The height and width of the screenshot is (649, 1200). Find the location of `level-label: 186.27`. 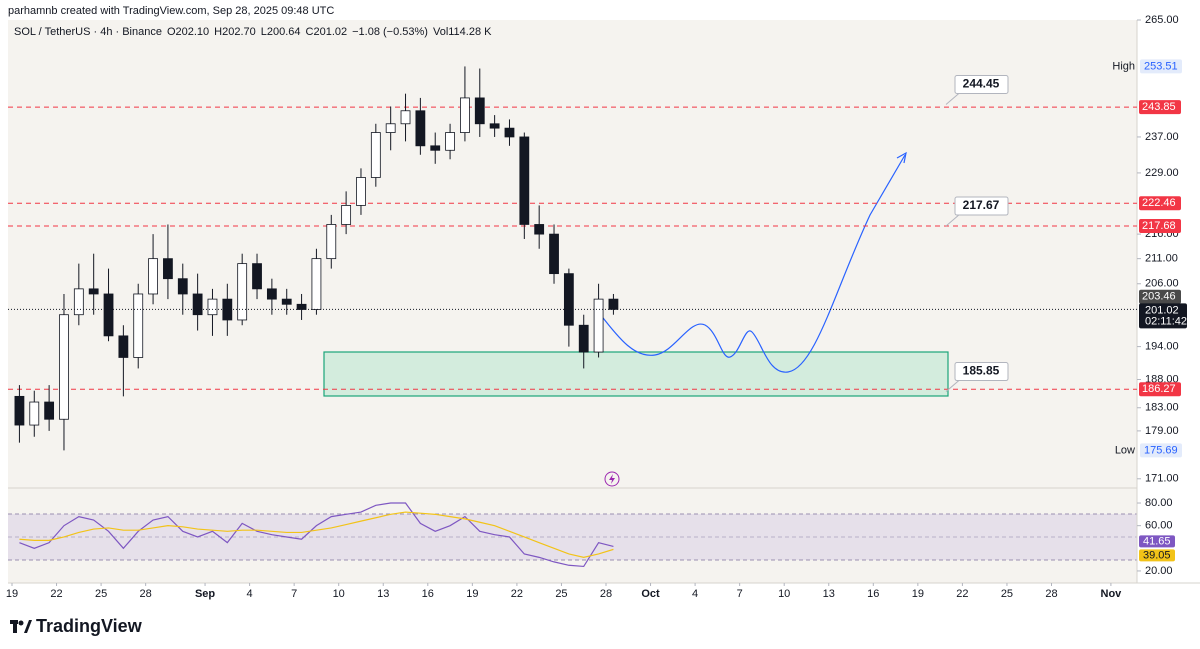

level-label: 186.27 is located at coordinates (1159, 389).